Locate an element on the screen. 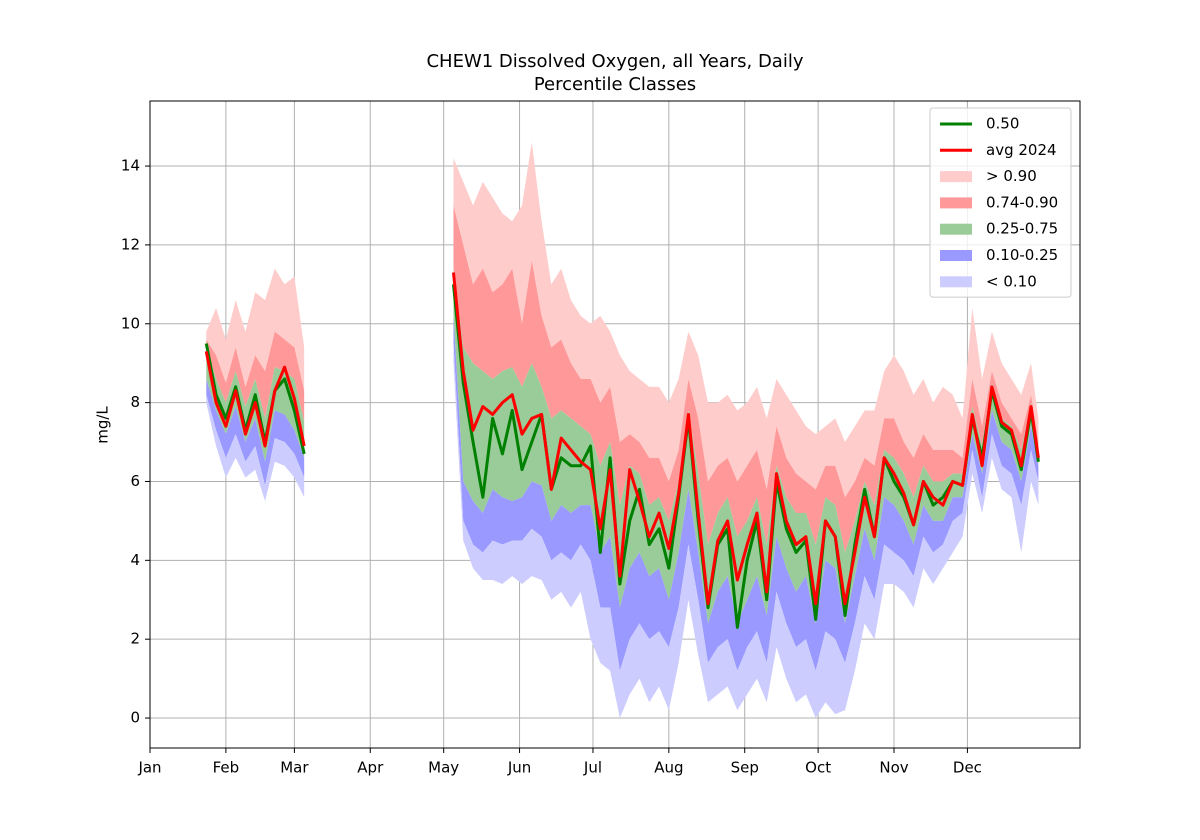 The height and width of the screenshot is (840, 1200). legend-box is located at coordinates (1000, 202).